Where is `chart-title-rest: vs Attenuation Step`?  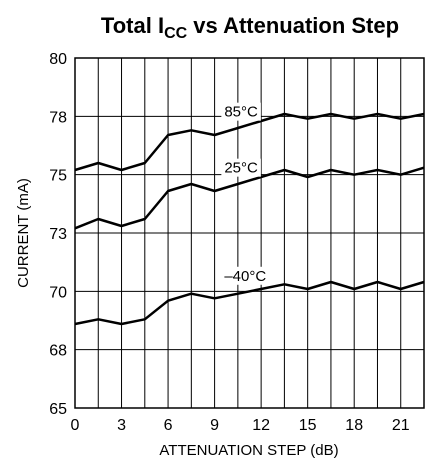
chart-title-rest: vs Attenuation Step is located at coordinates (293, 25).